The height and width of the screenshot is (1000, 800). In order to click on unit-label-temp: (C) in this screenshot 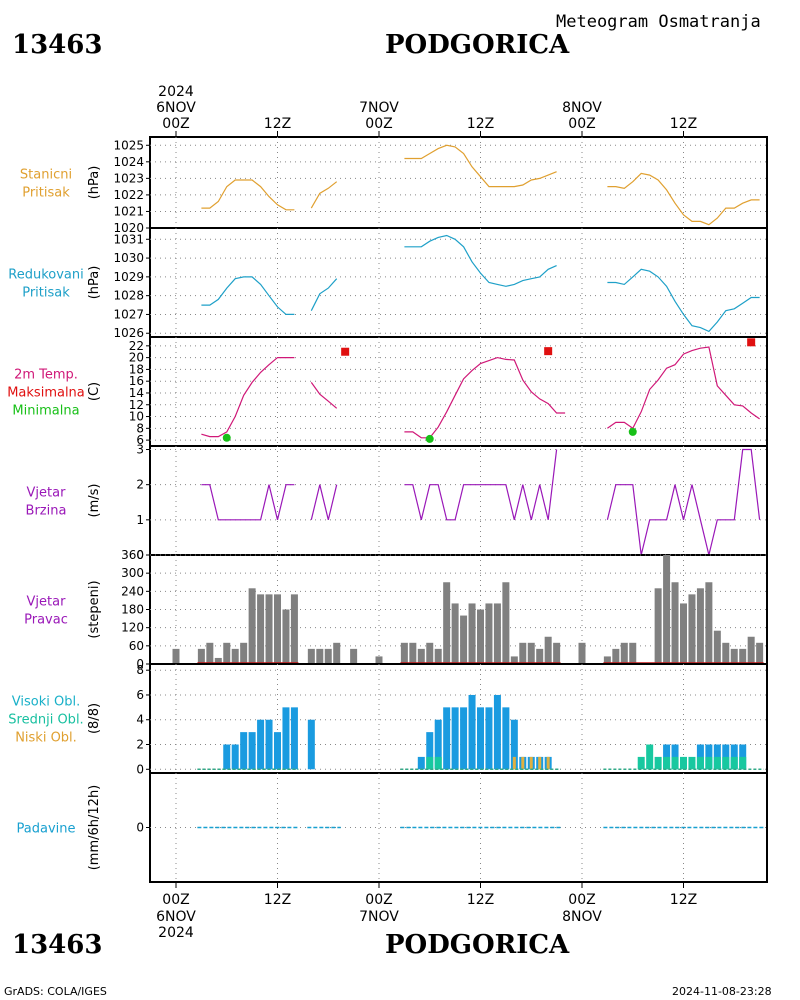, I will do `click(94, 391)`.